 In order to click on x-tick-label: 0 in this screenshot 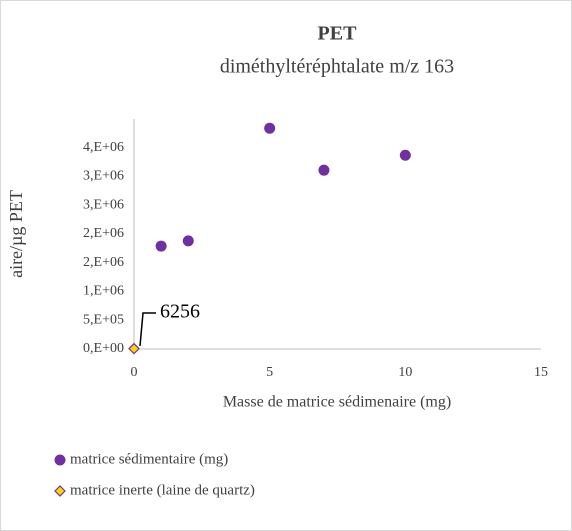, I will do `click(134, 372)`.